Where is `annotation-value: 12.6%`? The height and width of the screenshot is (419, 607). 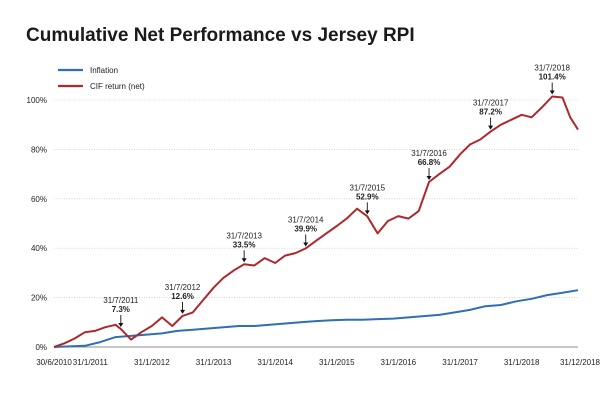 annotation-value: 12.6% is located at coordinates (182, 296).